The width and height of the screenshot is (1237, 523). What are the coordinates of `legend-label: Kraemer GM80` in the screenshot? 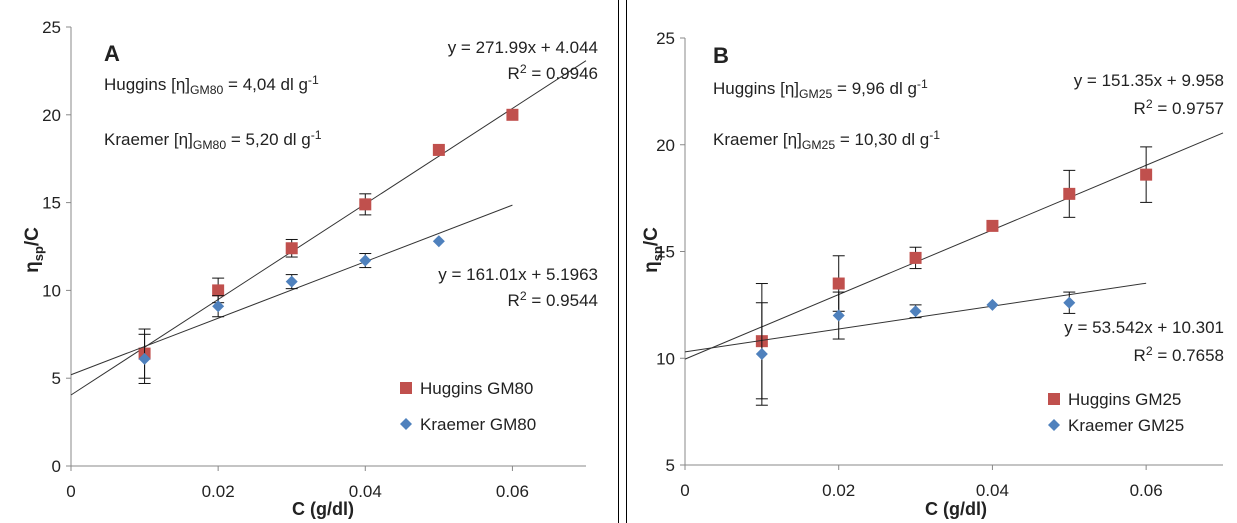 It's located at (478, 424).